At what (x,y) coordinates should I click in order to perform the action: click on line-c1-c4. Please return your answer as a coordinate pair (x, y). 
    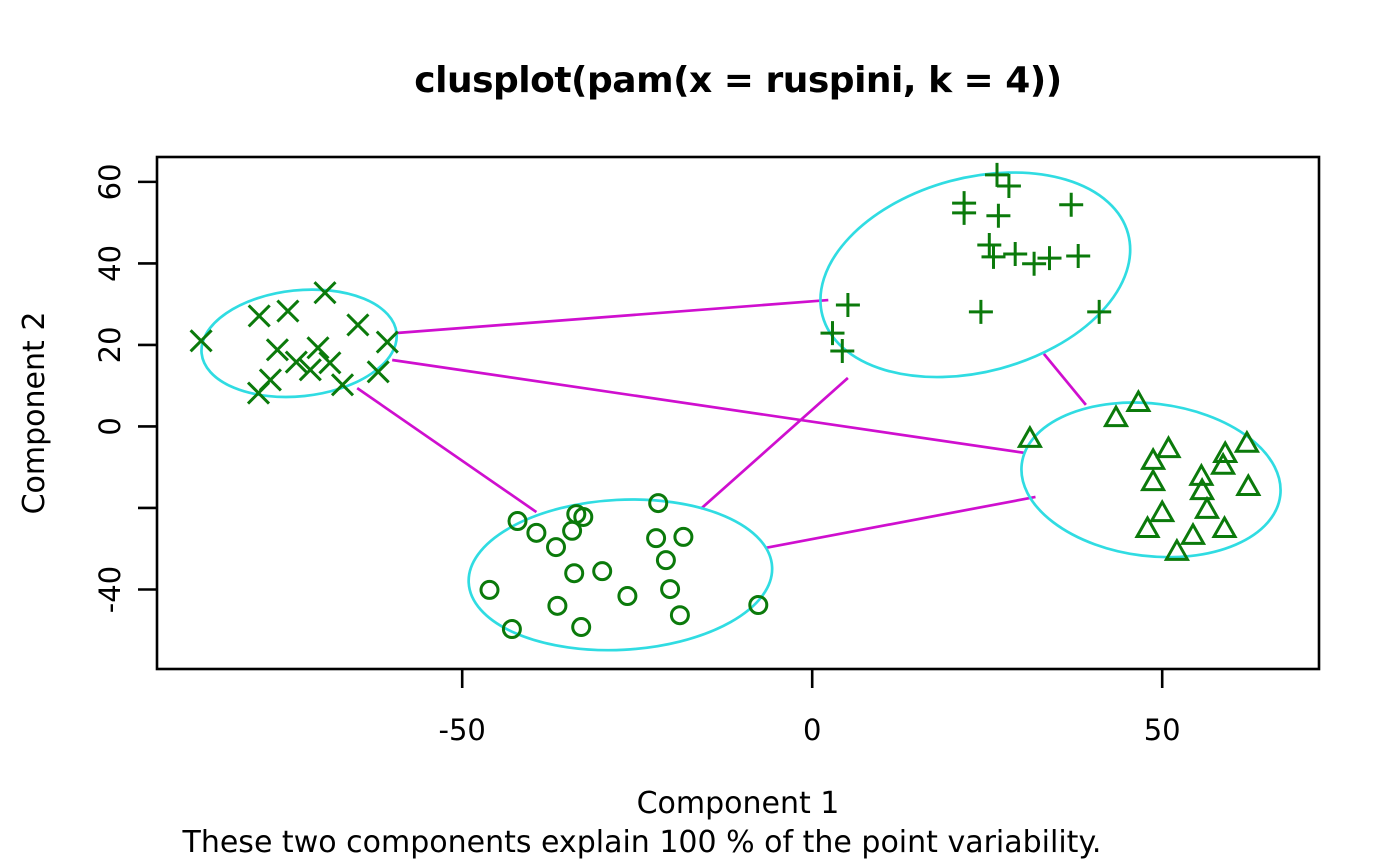
    Looking at the image, I should click on (709, 406).